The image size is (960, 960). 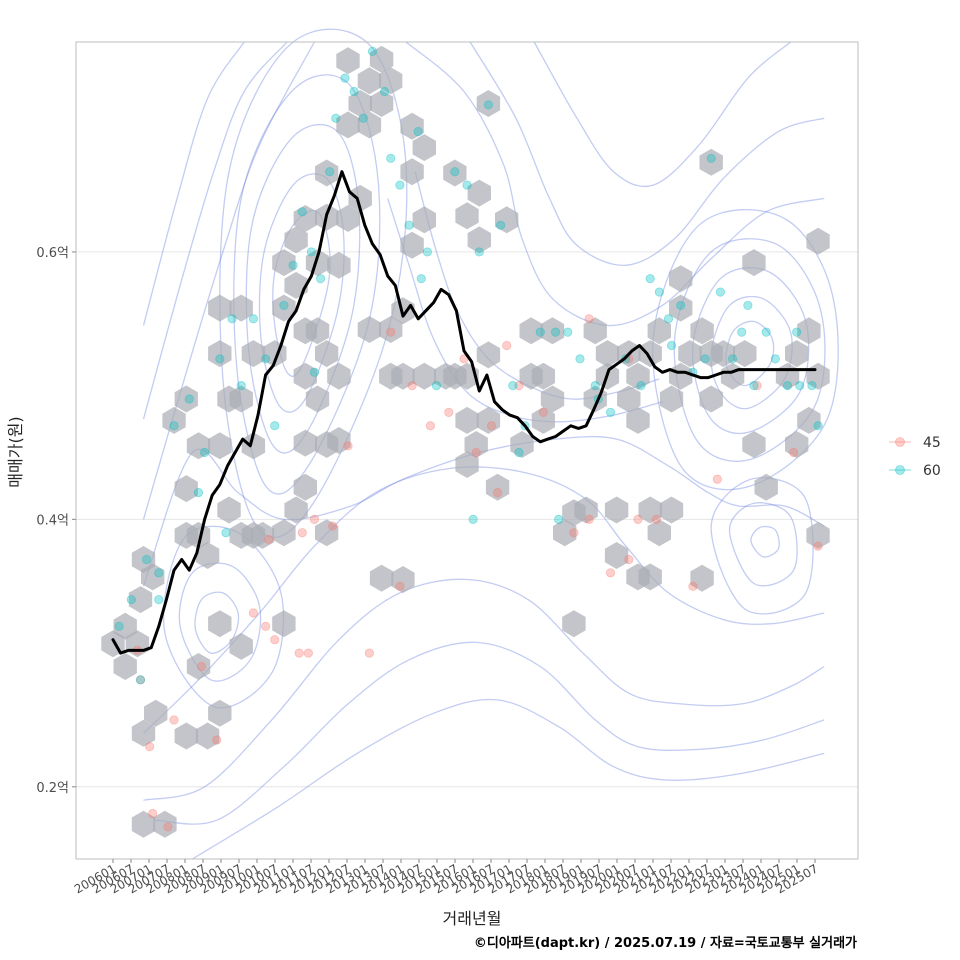 I want to click on legend: 45 60, so click(x=915, y=457).